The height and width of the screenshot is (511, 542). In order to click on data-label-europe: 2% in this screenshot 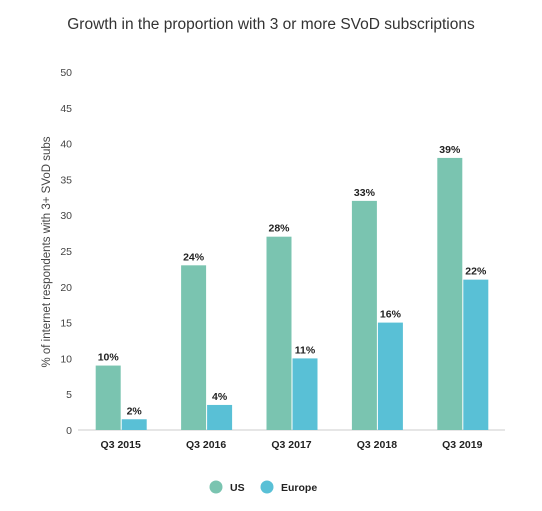, I will do `click(135, 411)`.